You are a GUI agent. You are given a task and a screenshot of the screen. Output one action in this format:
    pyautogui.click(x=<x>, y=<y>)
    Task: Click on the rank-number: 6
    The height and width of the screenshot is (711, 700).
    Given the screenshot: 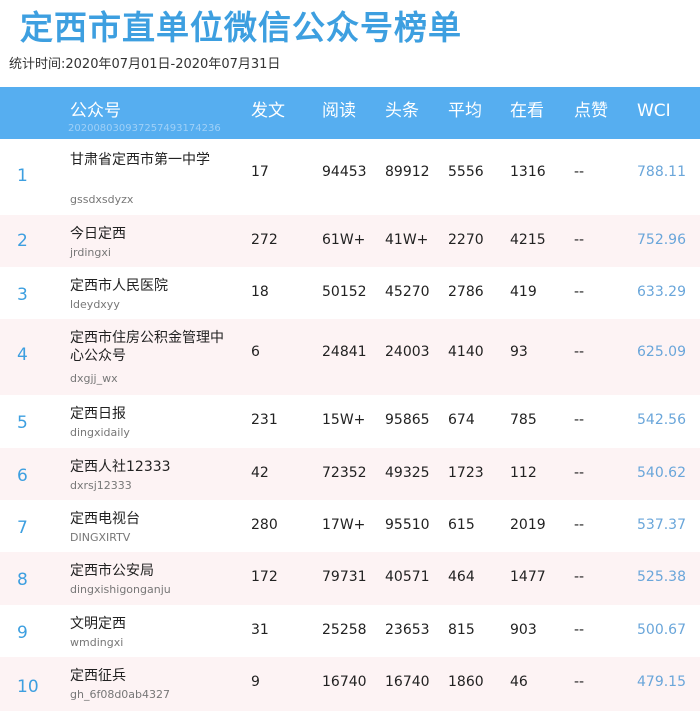 What is the action you would take?
    pyautogui.click(x=22, y=476)
    